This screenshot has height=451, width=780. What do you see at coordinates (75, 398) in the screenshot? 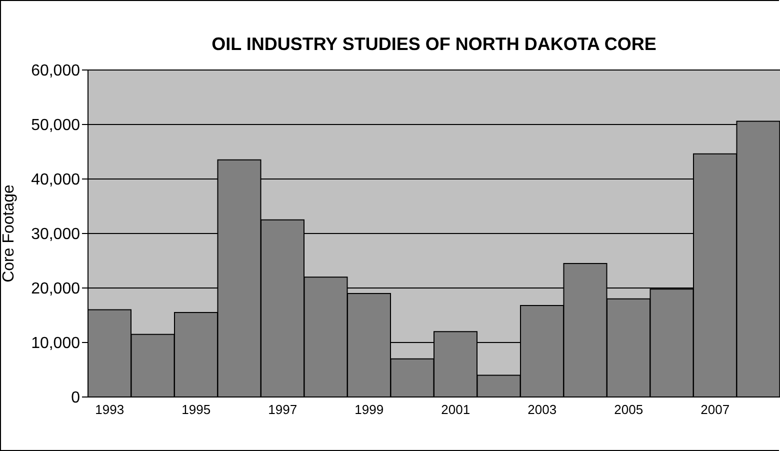
I see `y-tick-label: 0` at bounding box center [75, 398].